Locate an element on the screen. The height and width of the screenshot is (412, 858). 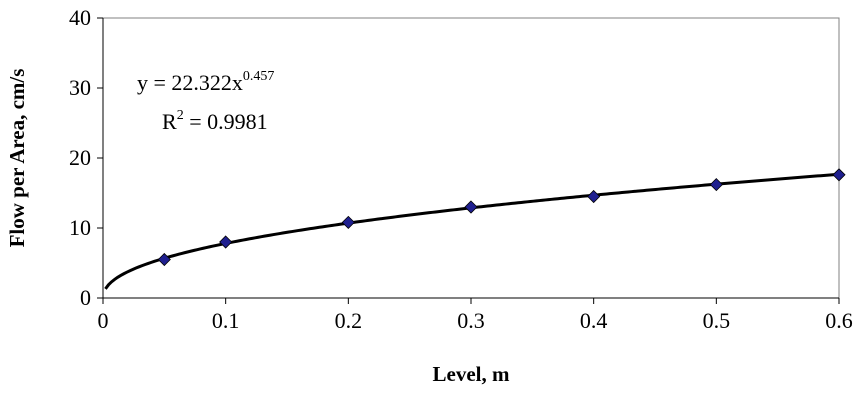
y-tick-label: 40 is located at coordinates (80, 17).